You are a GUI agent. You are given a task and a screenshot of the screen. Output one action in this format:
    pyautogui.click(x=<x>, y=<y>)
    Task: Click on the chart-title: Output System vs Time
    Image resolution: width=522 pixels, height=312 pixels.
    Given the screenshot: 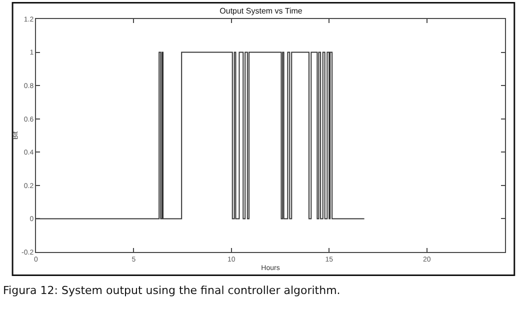 What is the action you would take?
    pyautogui.click(x=261, y=11)
    